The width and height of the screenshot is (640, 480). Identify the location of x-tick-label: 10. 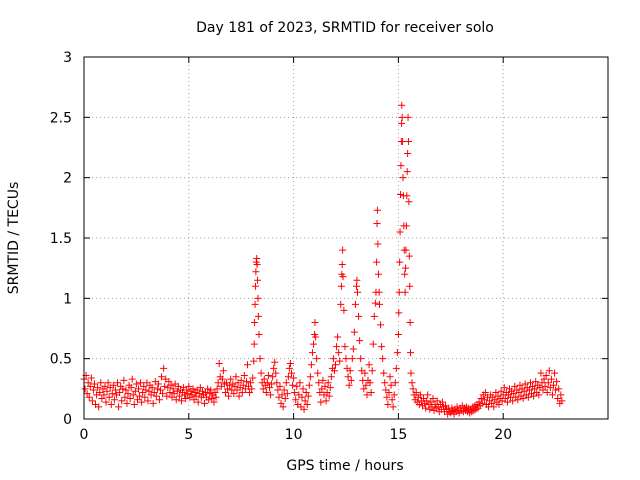
(294, 435).